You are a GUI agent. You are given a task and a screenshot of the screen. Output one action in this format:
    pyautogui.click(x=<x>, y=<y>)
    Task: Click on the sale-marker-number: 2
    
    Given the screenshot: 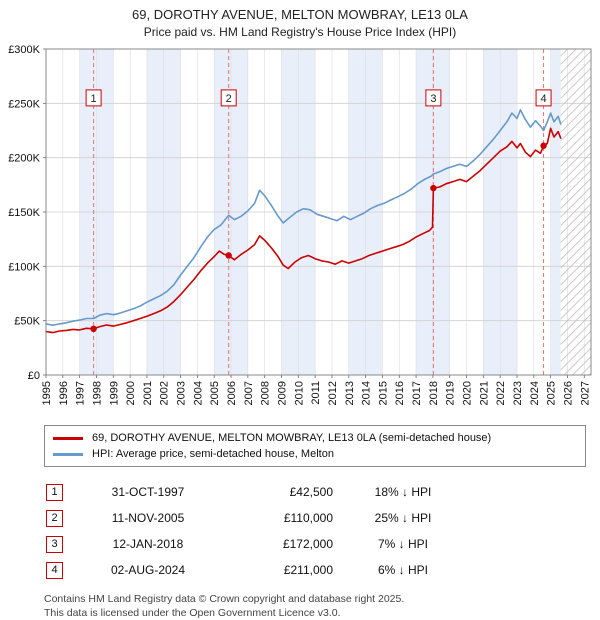 What is the action you would take?
    pyautogui.click(x=229, y=99)
    